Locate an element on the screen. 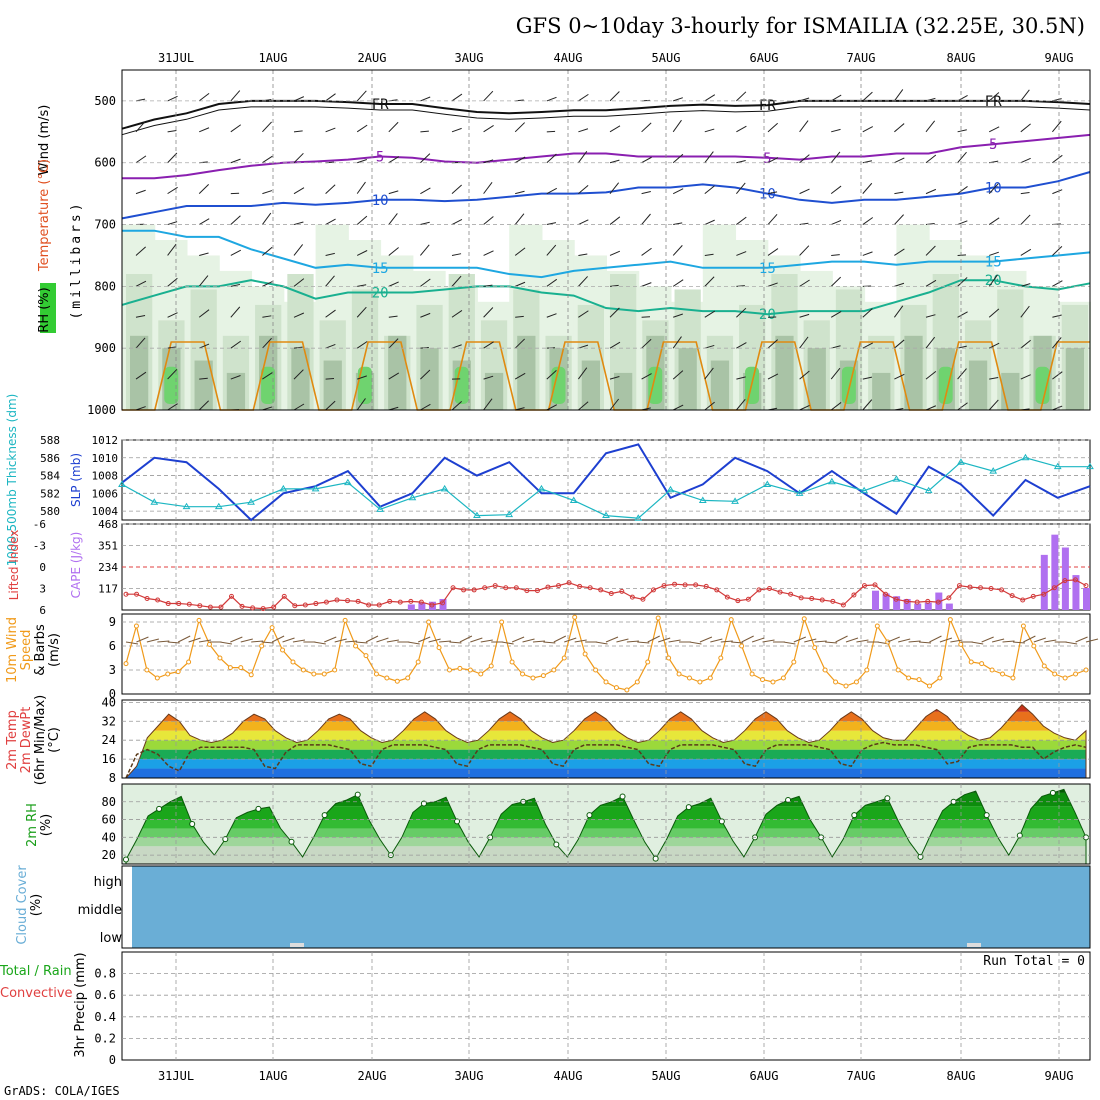  slp-tick: 1010 is located at coordinates (105, 458).